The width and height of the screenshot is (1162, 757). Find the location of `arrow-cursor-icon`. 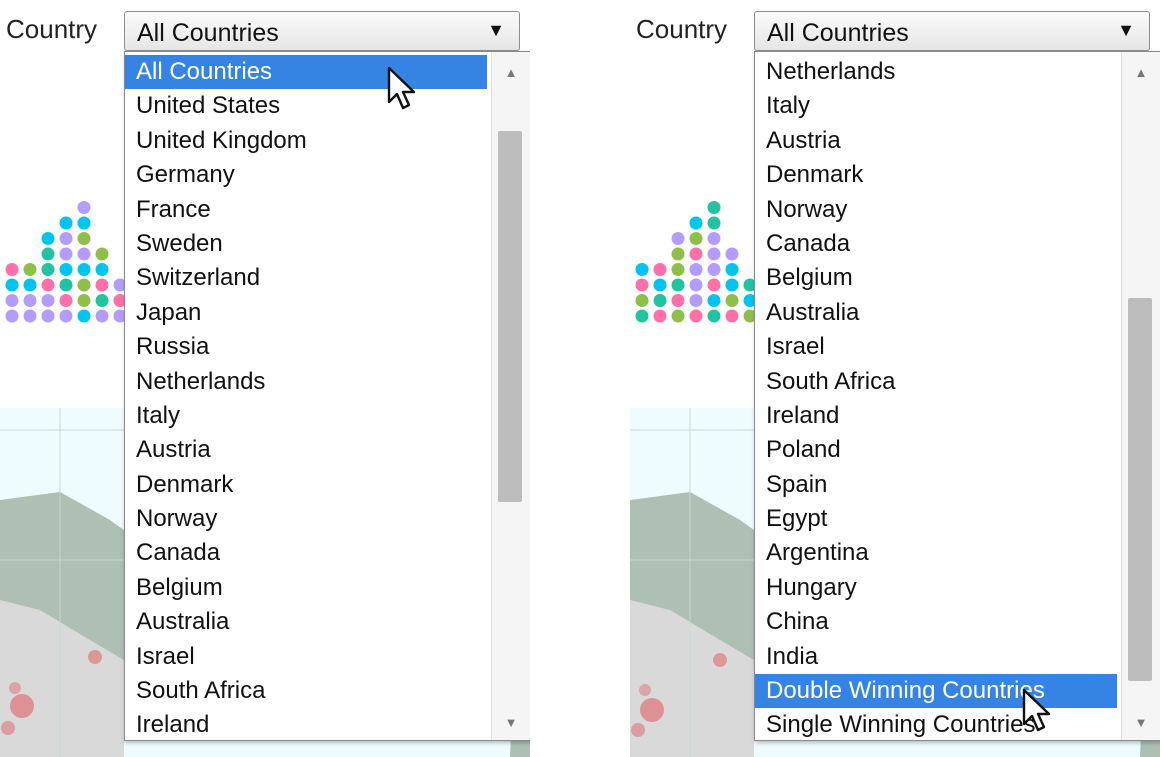

arrow-cursor-icon is located at coordinates (1036, 710).